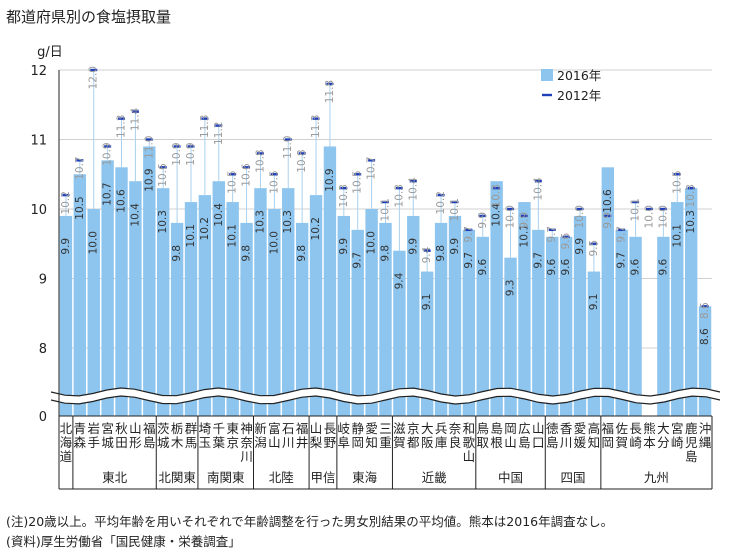 Image resolution: width=735 pixels, height=555 pixels. What do you see at coordinates (566, 240) in the screenshot?
I see `value-label-2012: 9.6` at bounding box center [566, 240].